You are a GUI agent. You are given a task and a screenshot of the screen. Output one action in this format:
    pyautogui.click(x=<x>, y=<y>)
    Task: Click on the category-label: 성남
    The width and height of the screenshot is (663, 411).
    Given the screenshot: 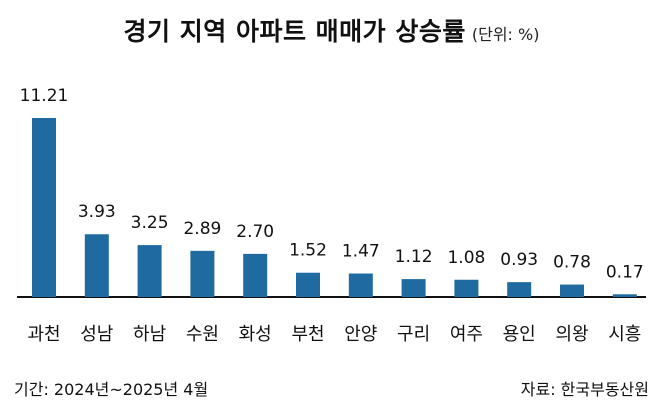 What is the action you would take?
    pyautogui.click(x=96, y=334)
    